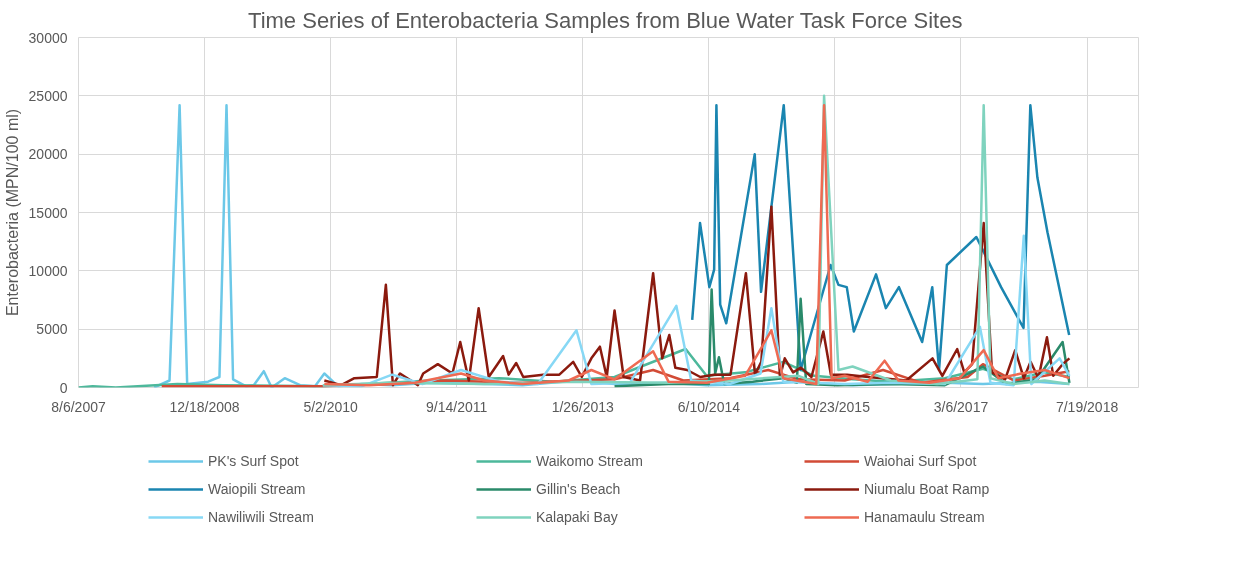 The width and height of the screenshot is (1250, 586). Describe the element at coordinates (254, 461) in the screenshot. I see `legend-label: PK's Surf Spot` at that location.